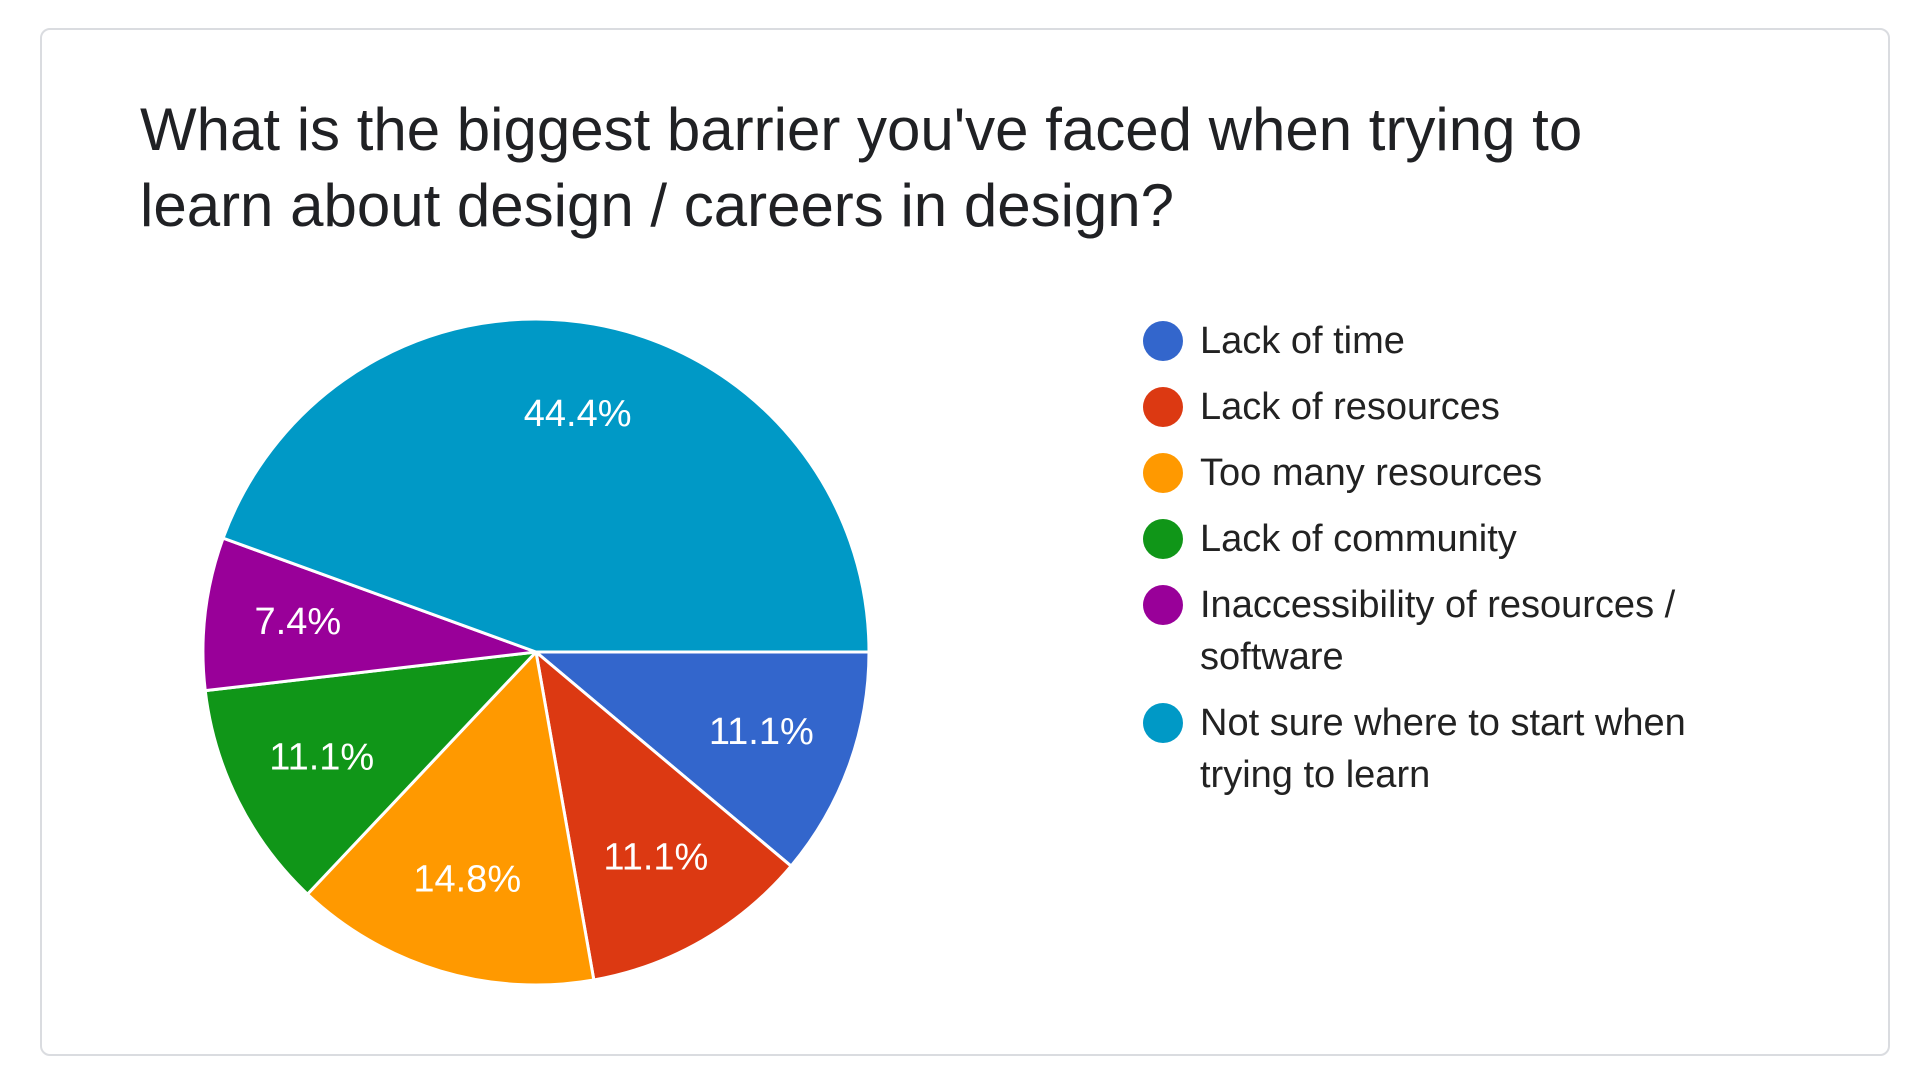 The width and height of the screenshot is (1920, 1080). What do you see at coordinates (1371, 473) in the screenshot?
I see `legend-label-3: Too many resources` at bounding box center [1371, 473].